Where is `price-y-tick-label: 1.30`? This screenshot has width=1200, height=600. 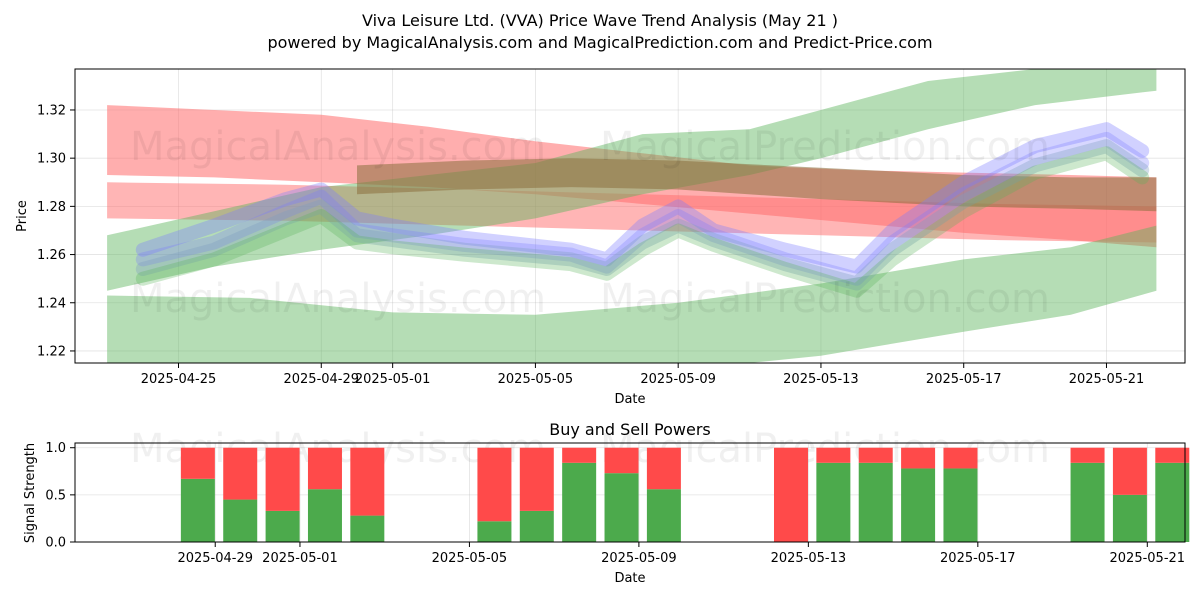
price-y-tick-label: 1.30 is located at coordinates (51, 159).